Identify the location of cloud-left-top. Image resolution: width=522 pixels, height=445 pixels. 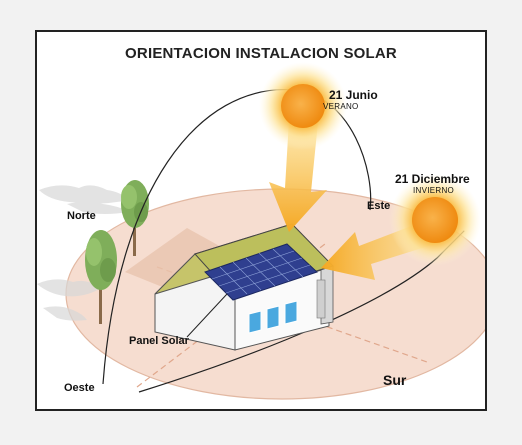
(84, 199).